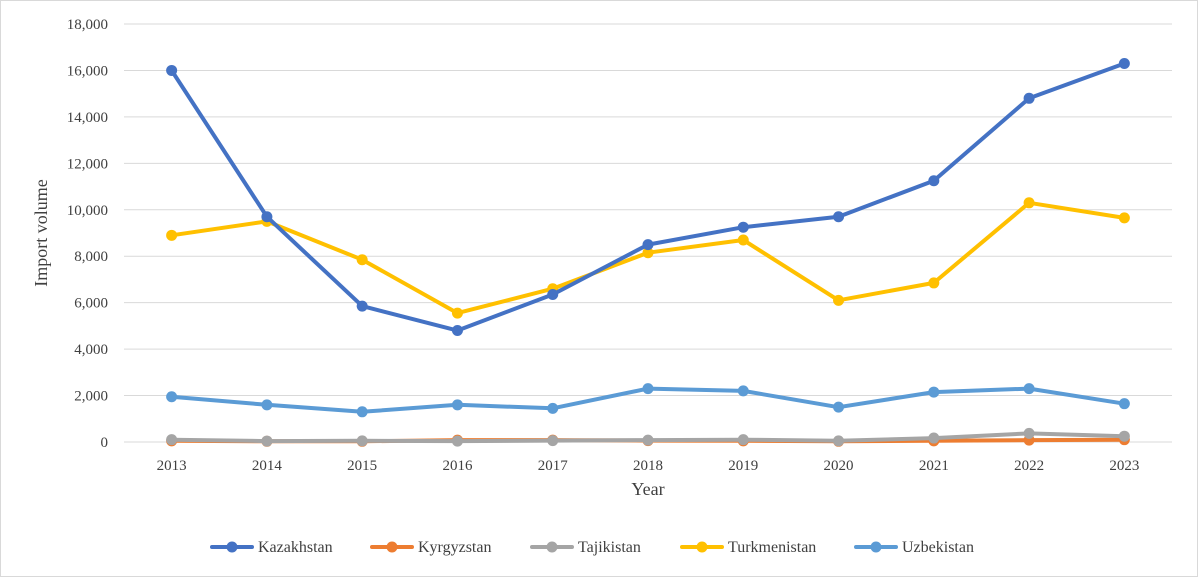  What do you see at coordinates (647, 489) in the screenshot?
I see `x-axis-title: Year` at bounding box center [647, 489].